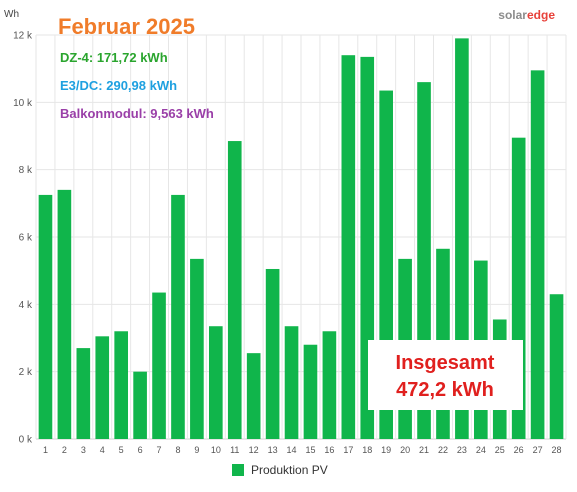 The image size is (577, 492). Describe the element at coordinates (519, 450) in the screenshot. I see `x-tick-label: 26` at that location.